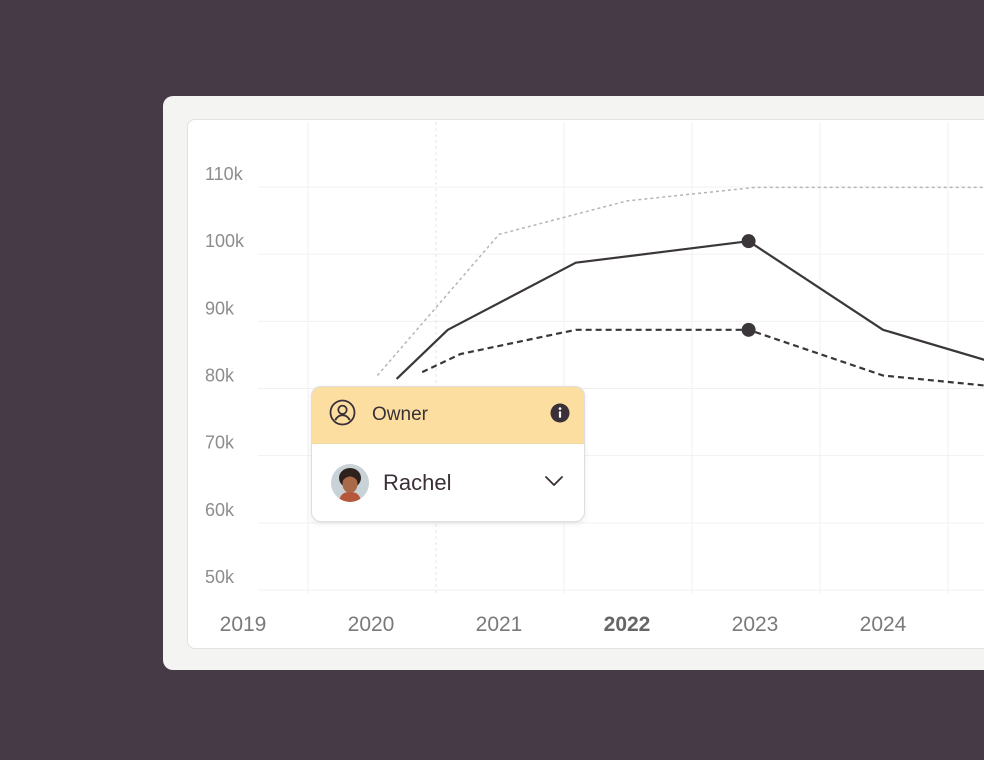  Describe the element at coordinates (220, 510) in the screenshot. I see `y-tick-label: 60k` at that location.